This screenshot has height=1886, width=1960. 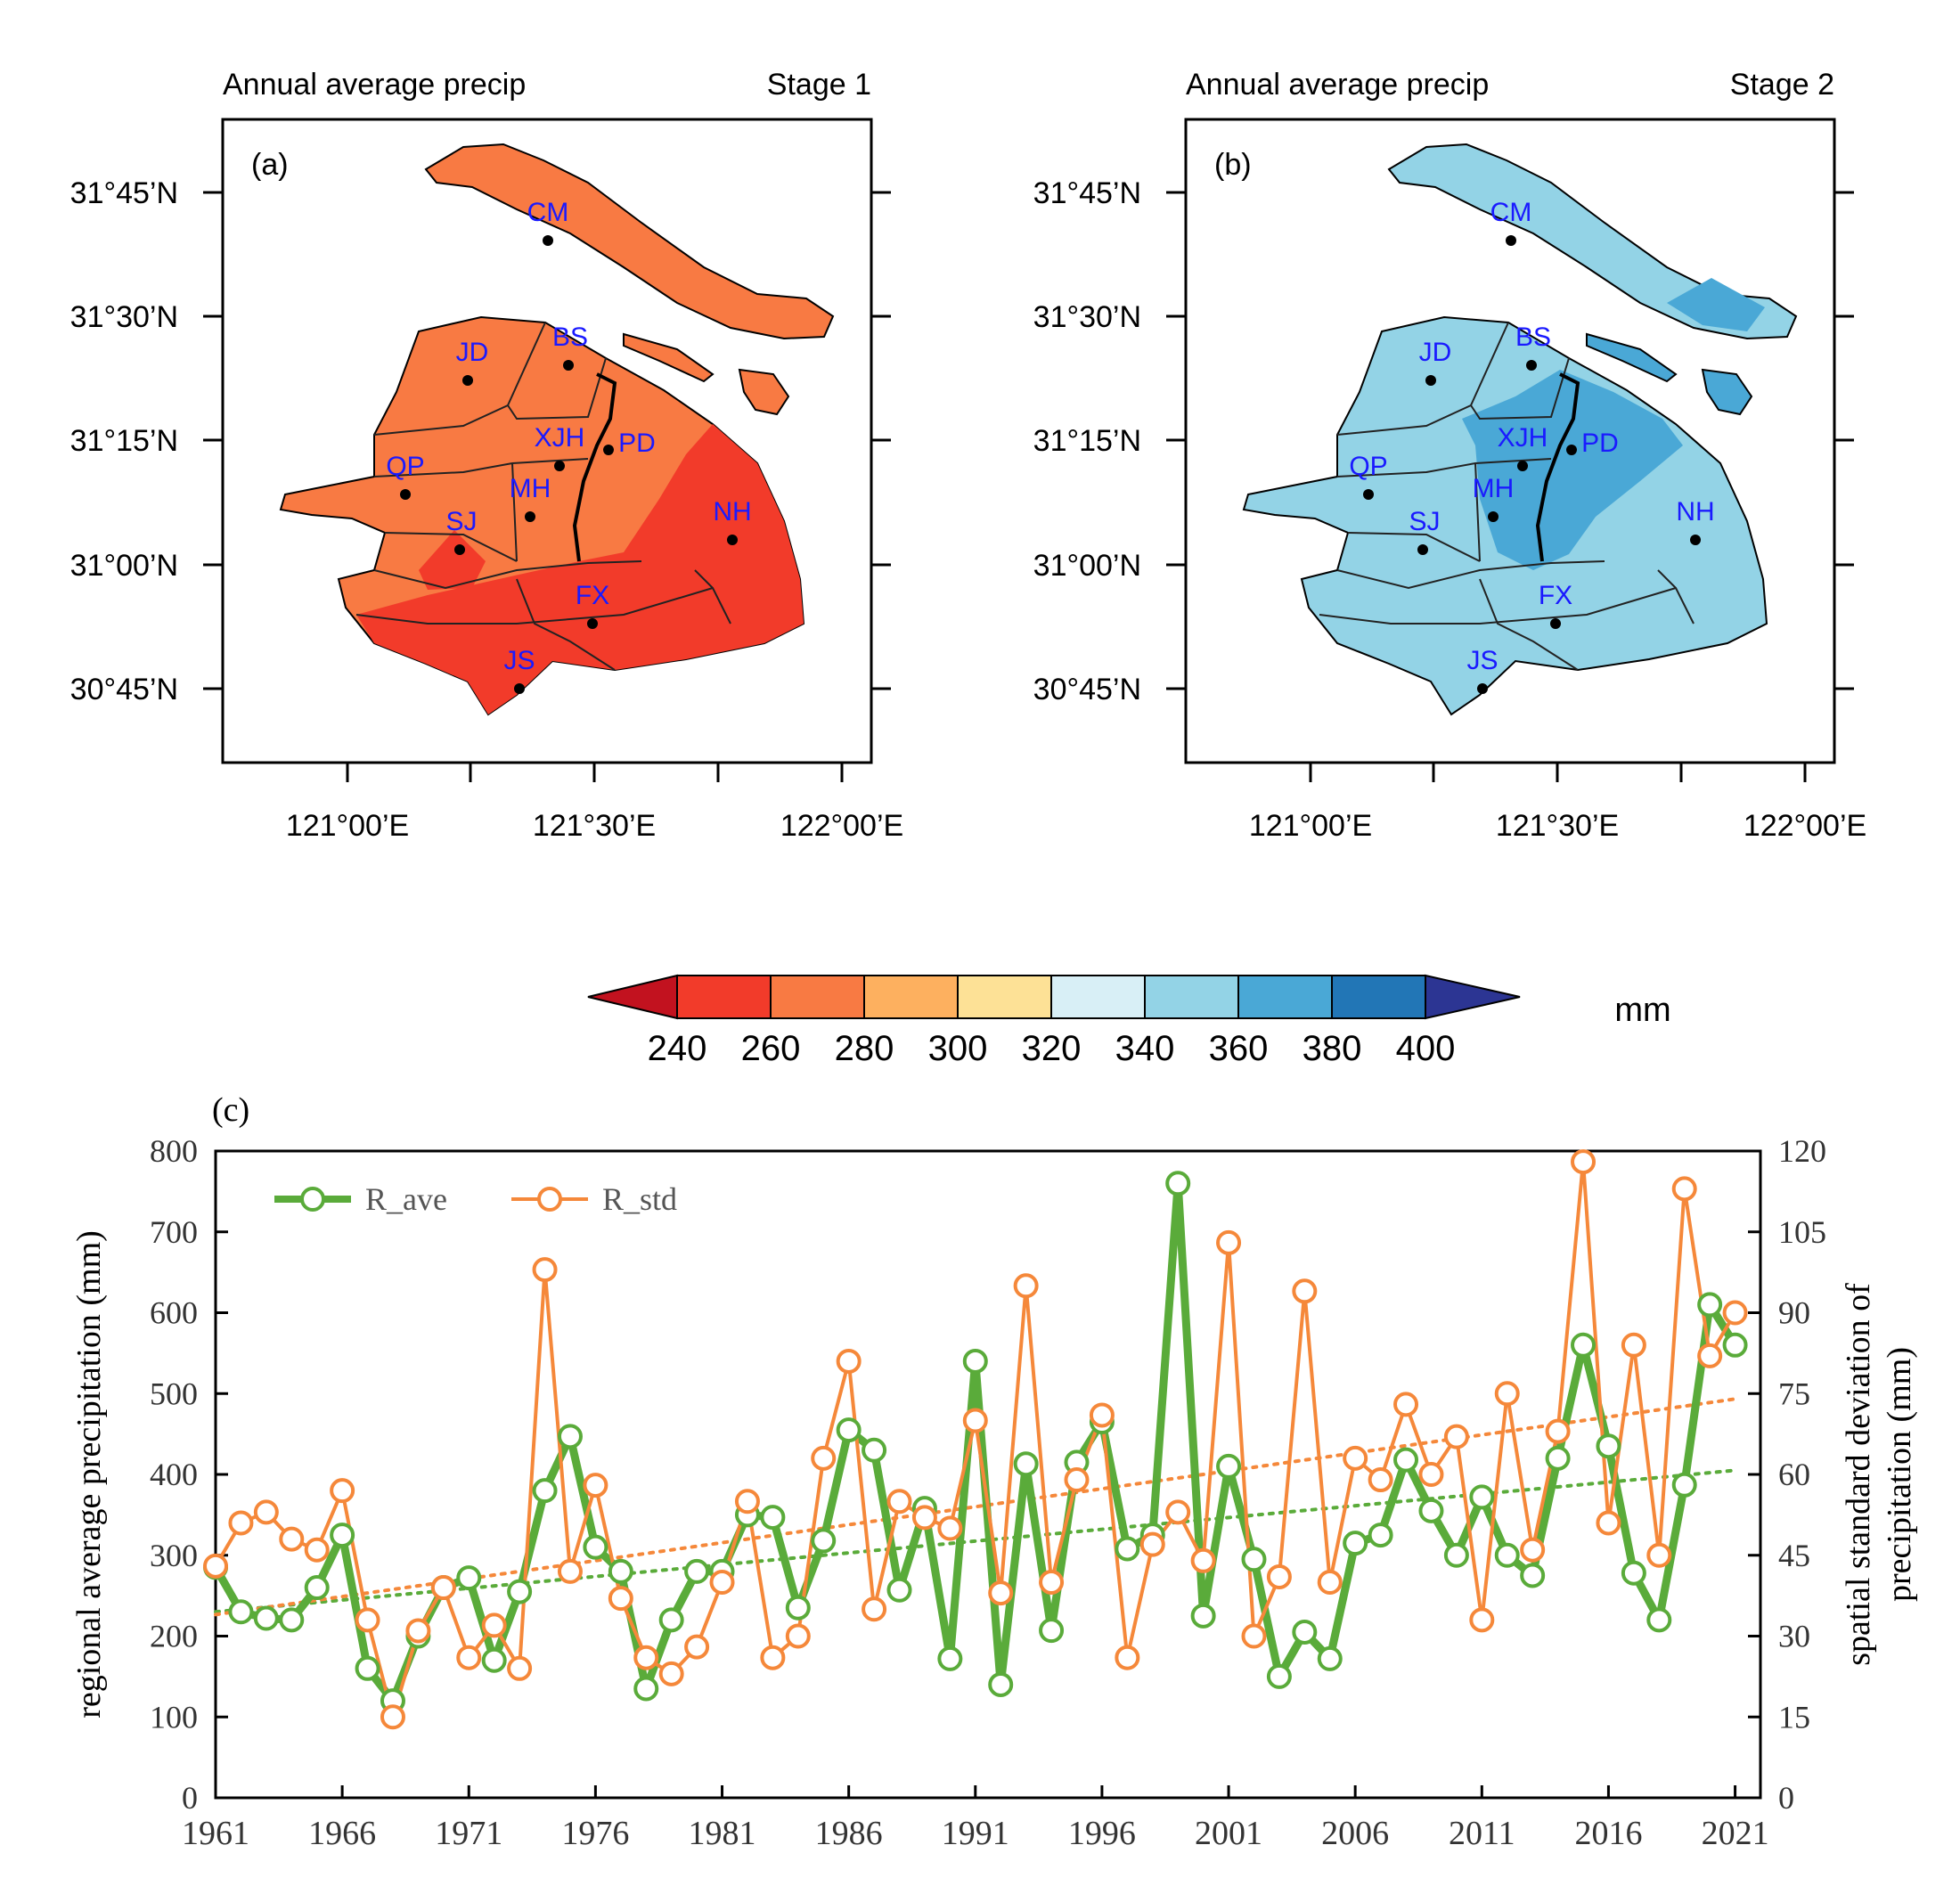 I want to click on station-label: MH, so click(x=1494, y=488).